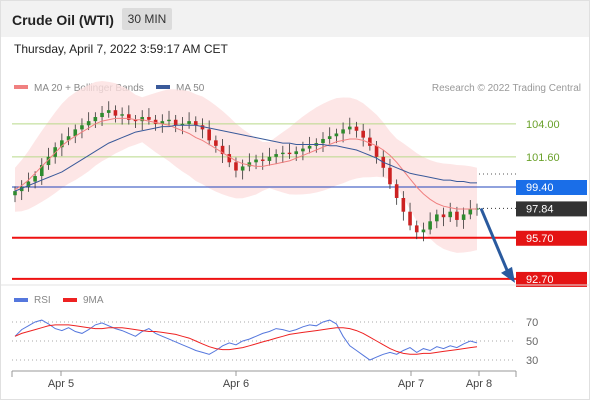 The width and height of the screenshot is (590, 400). What do you see at coordinates (532, 323) in the screenshot?
I see `rsi-tick-70: 70` at bounding box center [532, 323].